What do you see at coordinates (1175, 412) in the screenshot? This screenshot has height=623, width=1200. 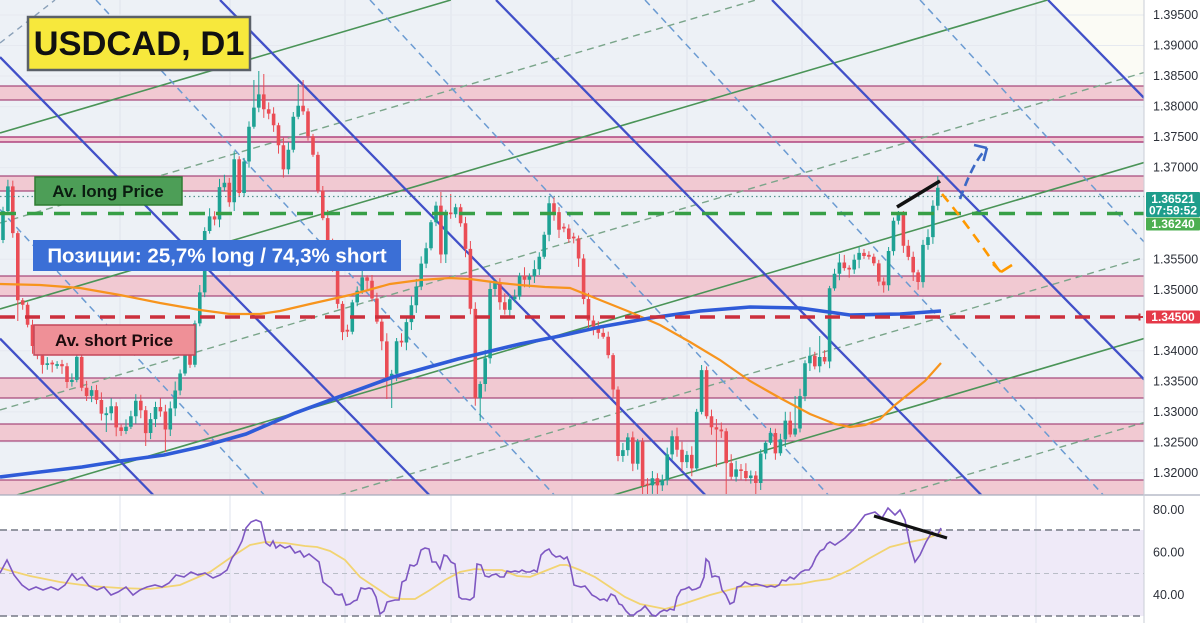 I see `svg-text: 1.33000` at bounding box center [1175, 412].